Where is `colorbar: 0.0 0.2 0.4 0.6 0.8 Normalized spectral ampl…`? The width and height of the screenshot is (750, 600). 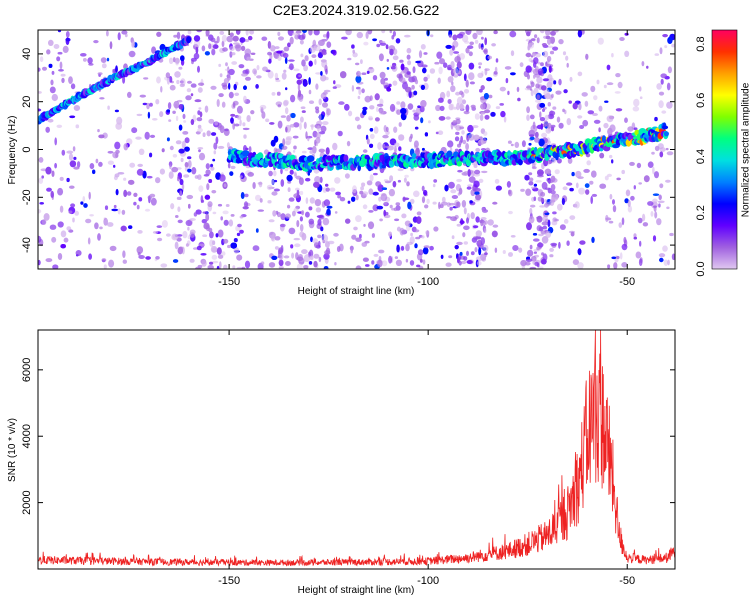
colorbar: 0.0 0.2 0.4 0.6 0.8 Normalized spectral ampl… is located at coordinates (722, 153).